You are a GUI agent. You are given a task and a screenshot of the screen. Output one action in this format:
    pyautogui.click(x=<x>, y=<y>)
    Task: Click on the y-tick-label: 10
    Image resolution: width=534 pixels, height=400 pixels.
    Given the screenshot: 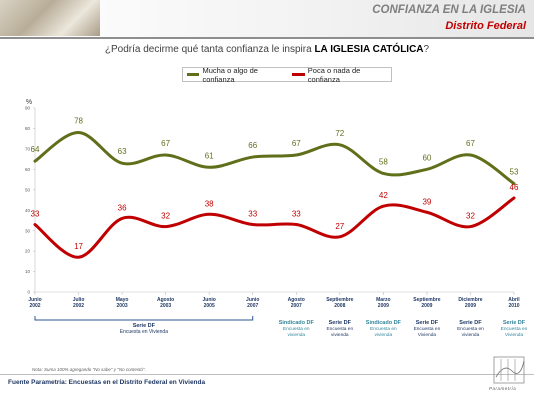 What is the action you would take?
    pyautogui.click(x=28, y=271)
    